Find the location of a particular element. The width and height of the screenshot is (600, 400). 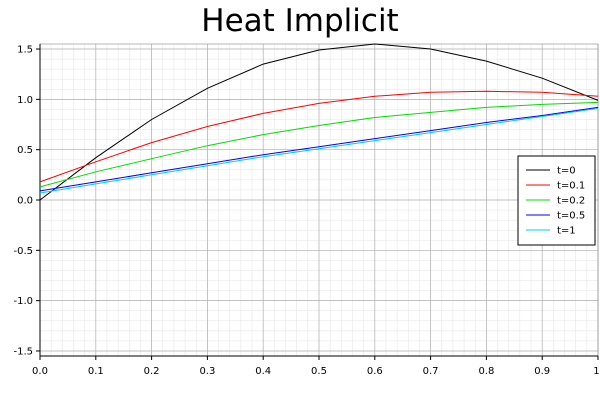

legend-label: t=0.2 is located at coordinates (571, 201).